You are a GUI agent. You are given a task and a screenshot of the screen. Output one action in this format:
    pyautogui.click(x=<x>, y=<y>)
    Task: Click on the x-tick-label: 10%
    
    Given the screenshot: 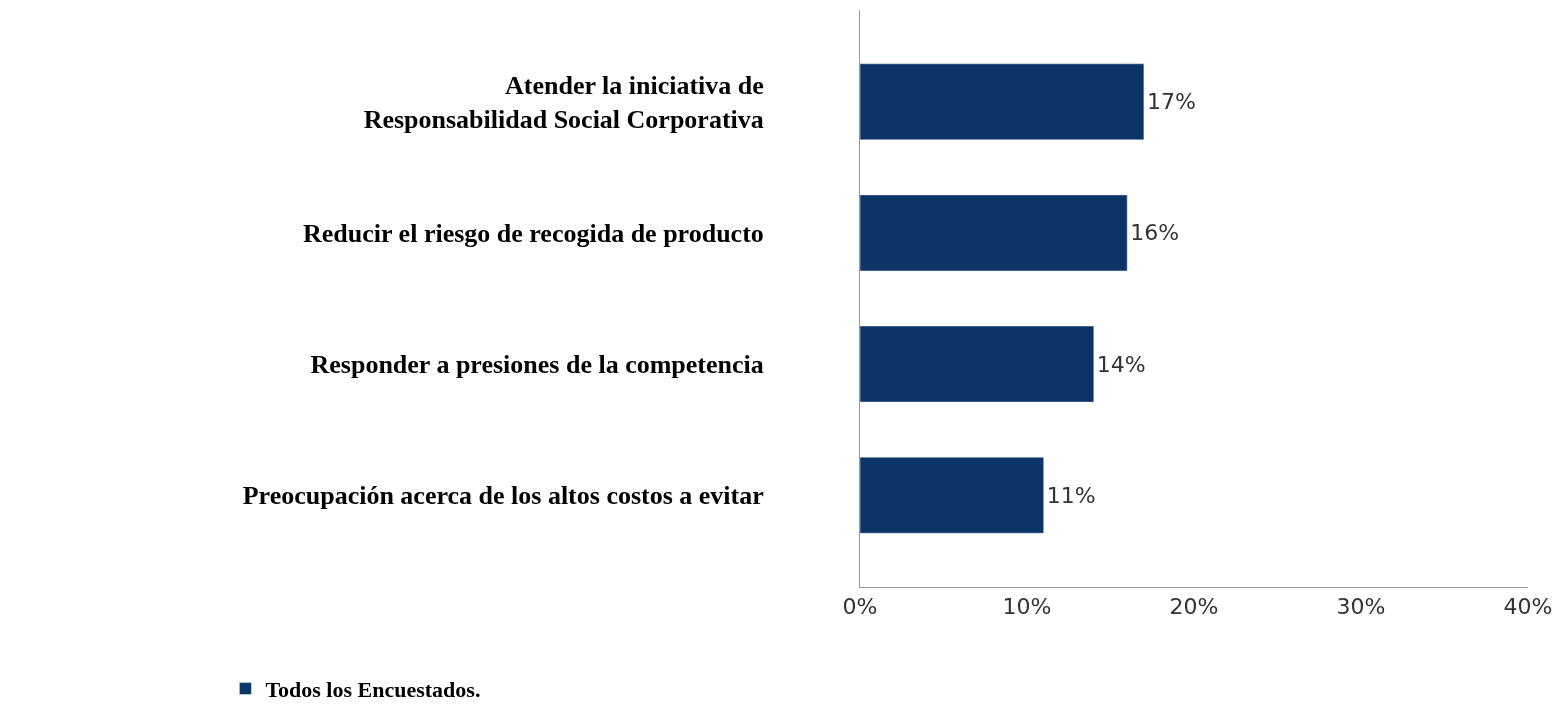 What is the action you would take?
    pyautogui.click(x=1027, y=607)
    